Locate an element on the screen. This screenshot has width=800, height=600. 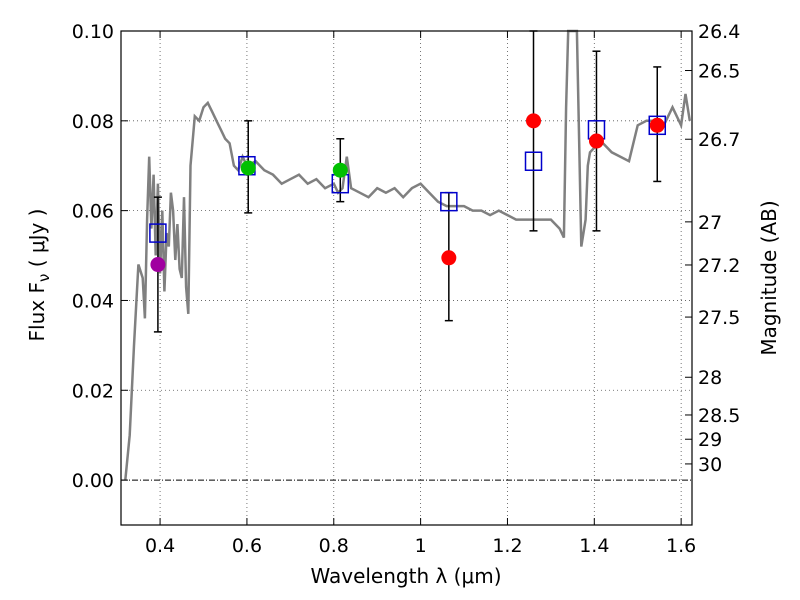
mag-tick-label: 30 is located at coordinates (710, 465).